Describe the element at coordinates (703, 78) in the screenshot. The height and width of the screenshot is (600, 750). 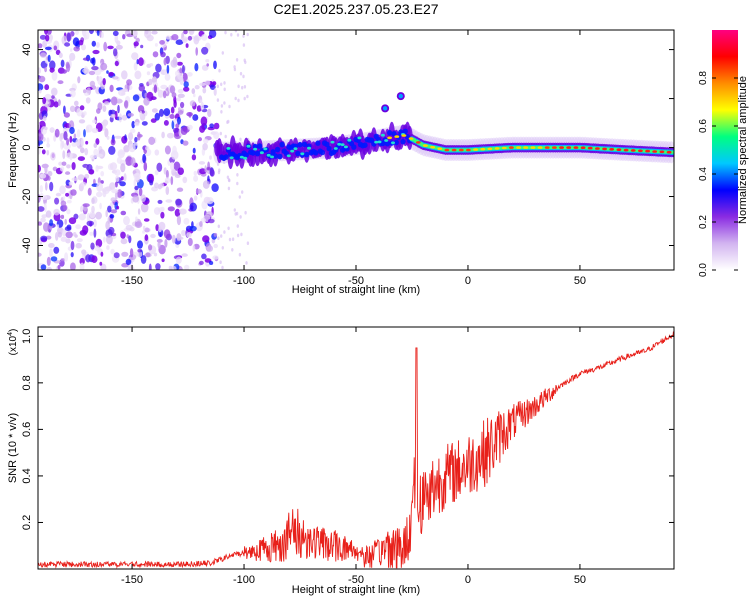
I see `colorbar-tick-label: 0.8` at that location.